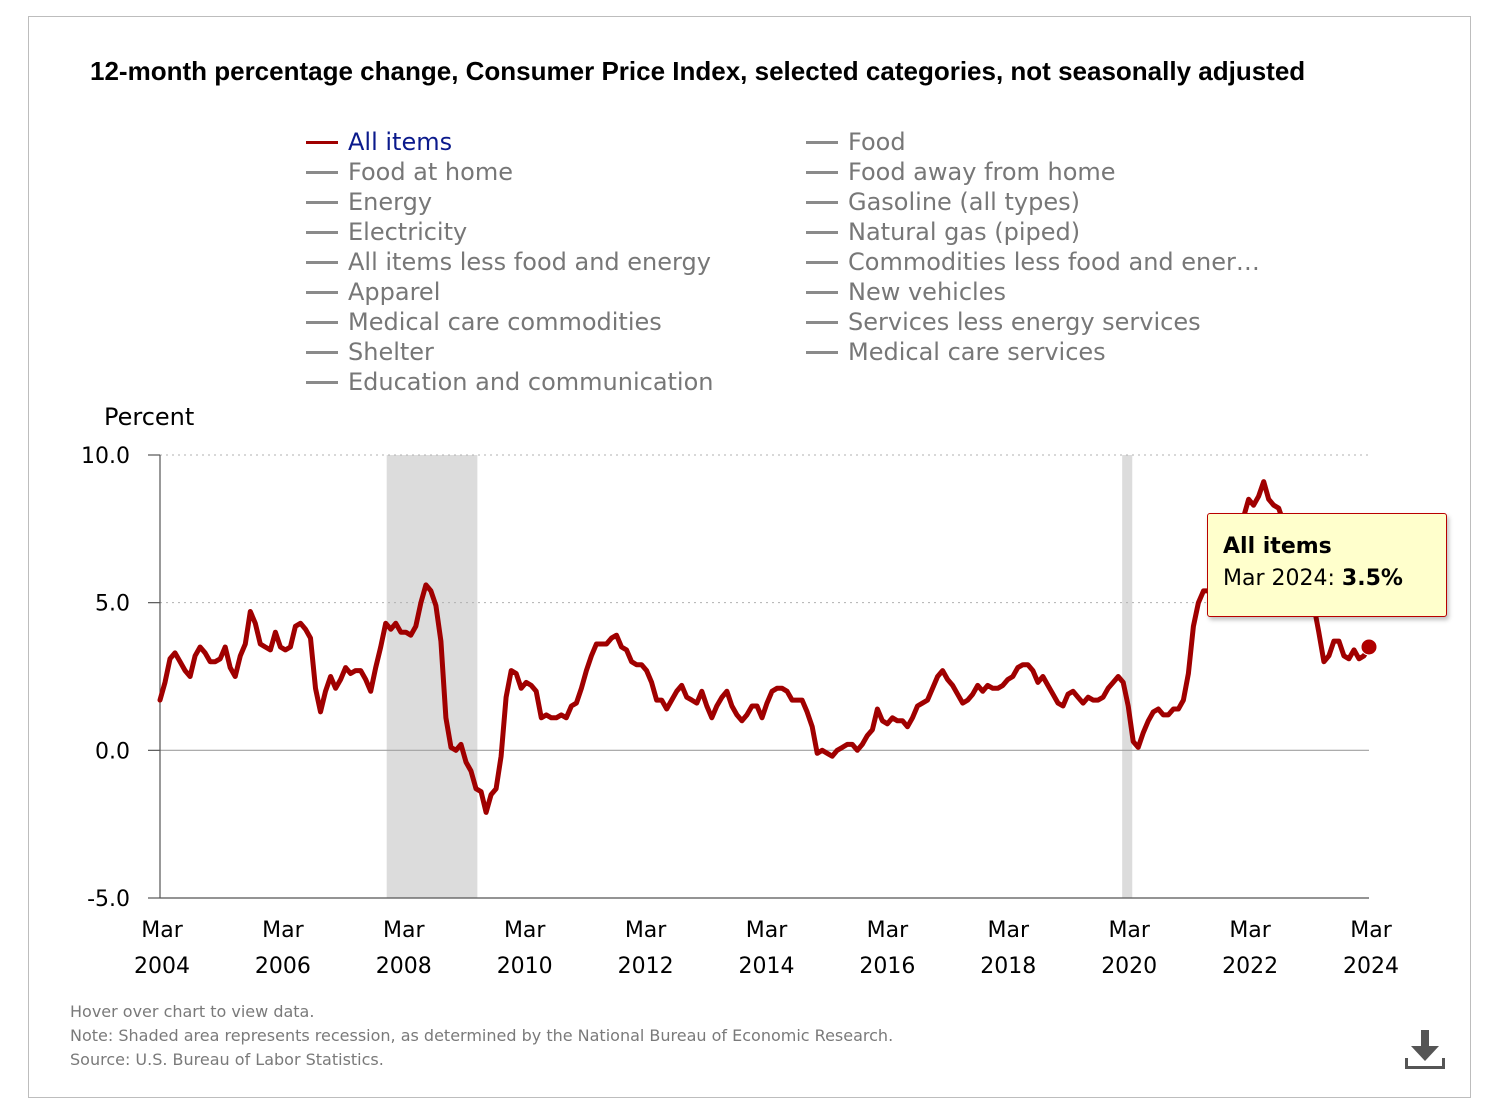  Describe the element at coordinates (877, 142) in the screenshot. I see `legend-label: Food` at that location.